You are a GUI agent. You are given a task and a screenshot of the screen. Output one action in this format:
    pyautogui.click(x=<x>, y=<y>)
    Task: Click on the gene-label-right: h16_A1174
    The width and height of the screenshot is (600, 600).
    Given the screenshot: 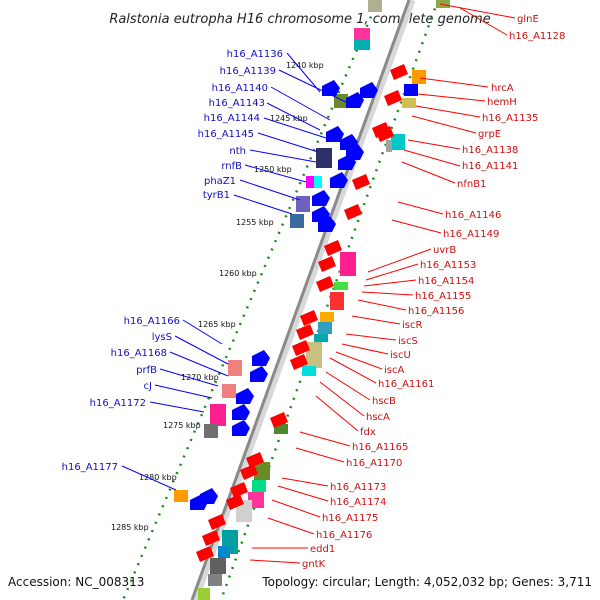 What is the action you would take?
    pyautogui.click(x=358, y=502)
    